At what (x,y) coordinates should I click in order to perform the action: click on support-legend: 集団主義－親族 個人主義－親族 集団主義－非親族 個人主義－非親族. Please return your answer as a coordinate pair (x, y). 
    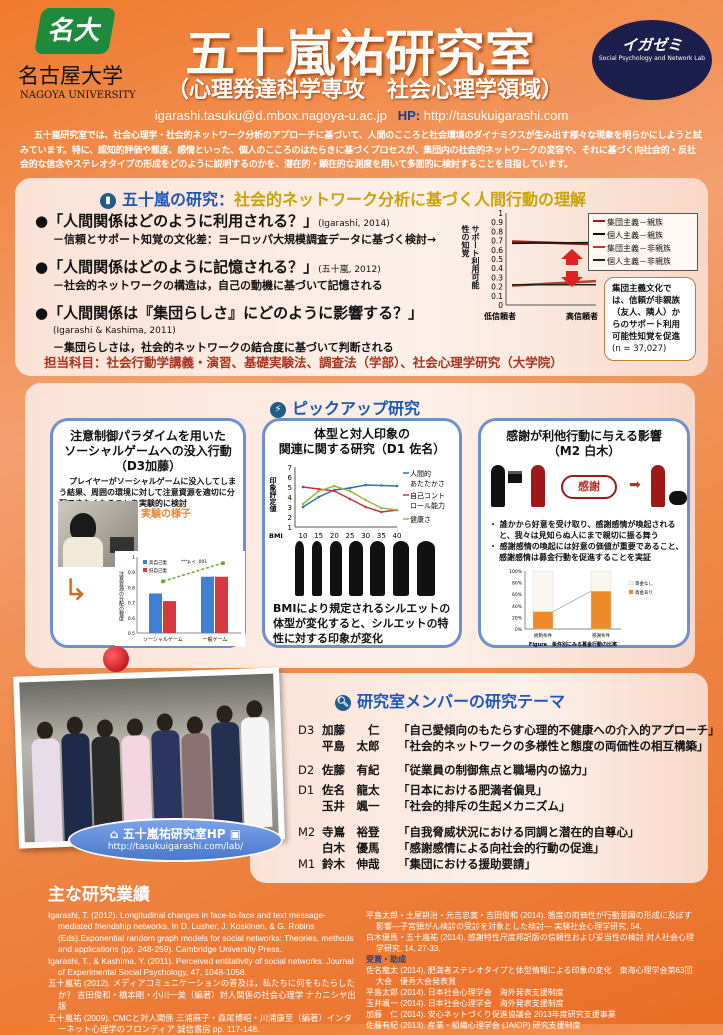
    Looking at the image, I should click on (643, 242).